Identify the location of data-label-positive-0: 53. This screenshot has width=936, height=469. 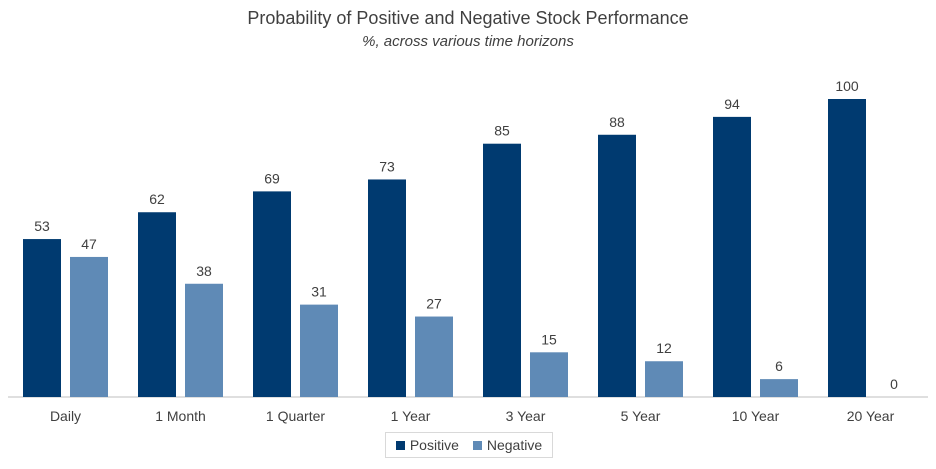
(42, 226).